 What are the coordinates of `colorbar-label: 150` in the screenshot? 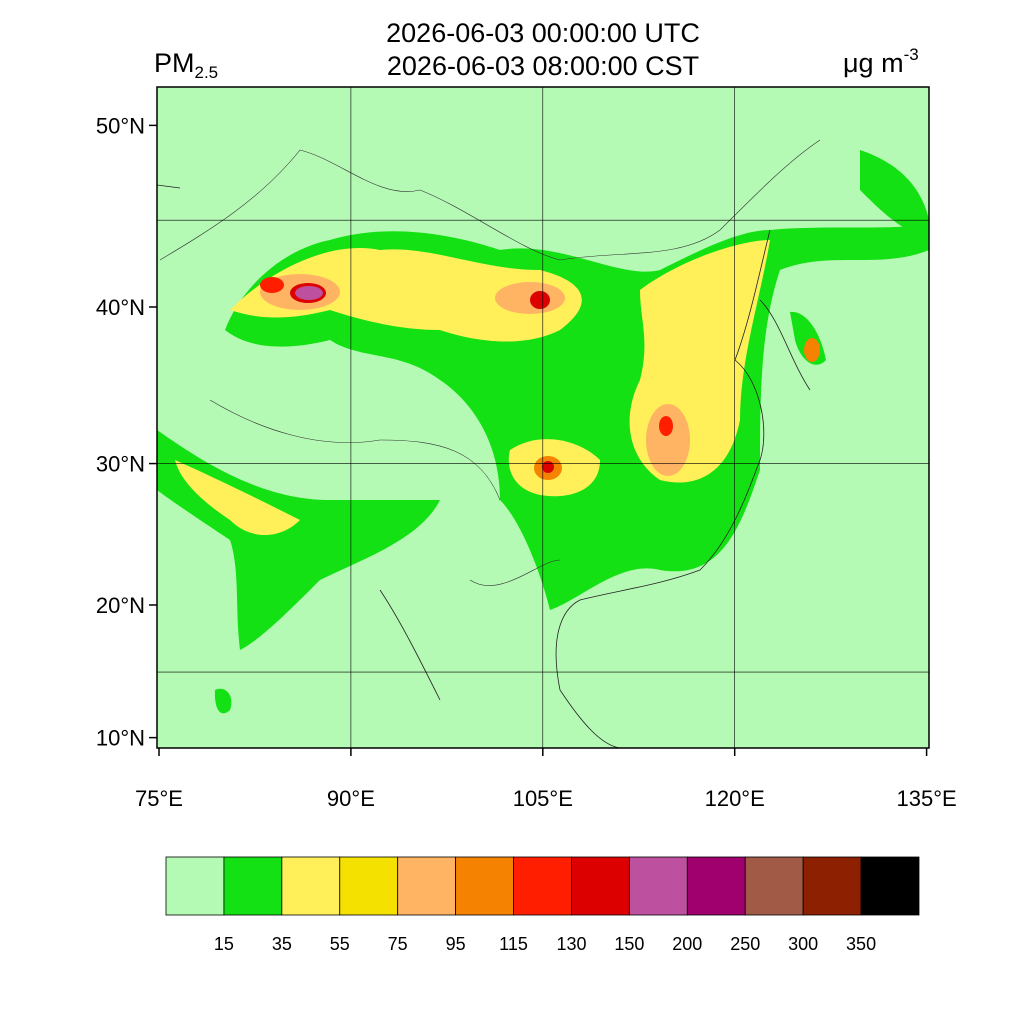 It's located at (629, 944).